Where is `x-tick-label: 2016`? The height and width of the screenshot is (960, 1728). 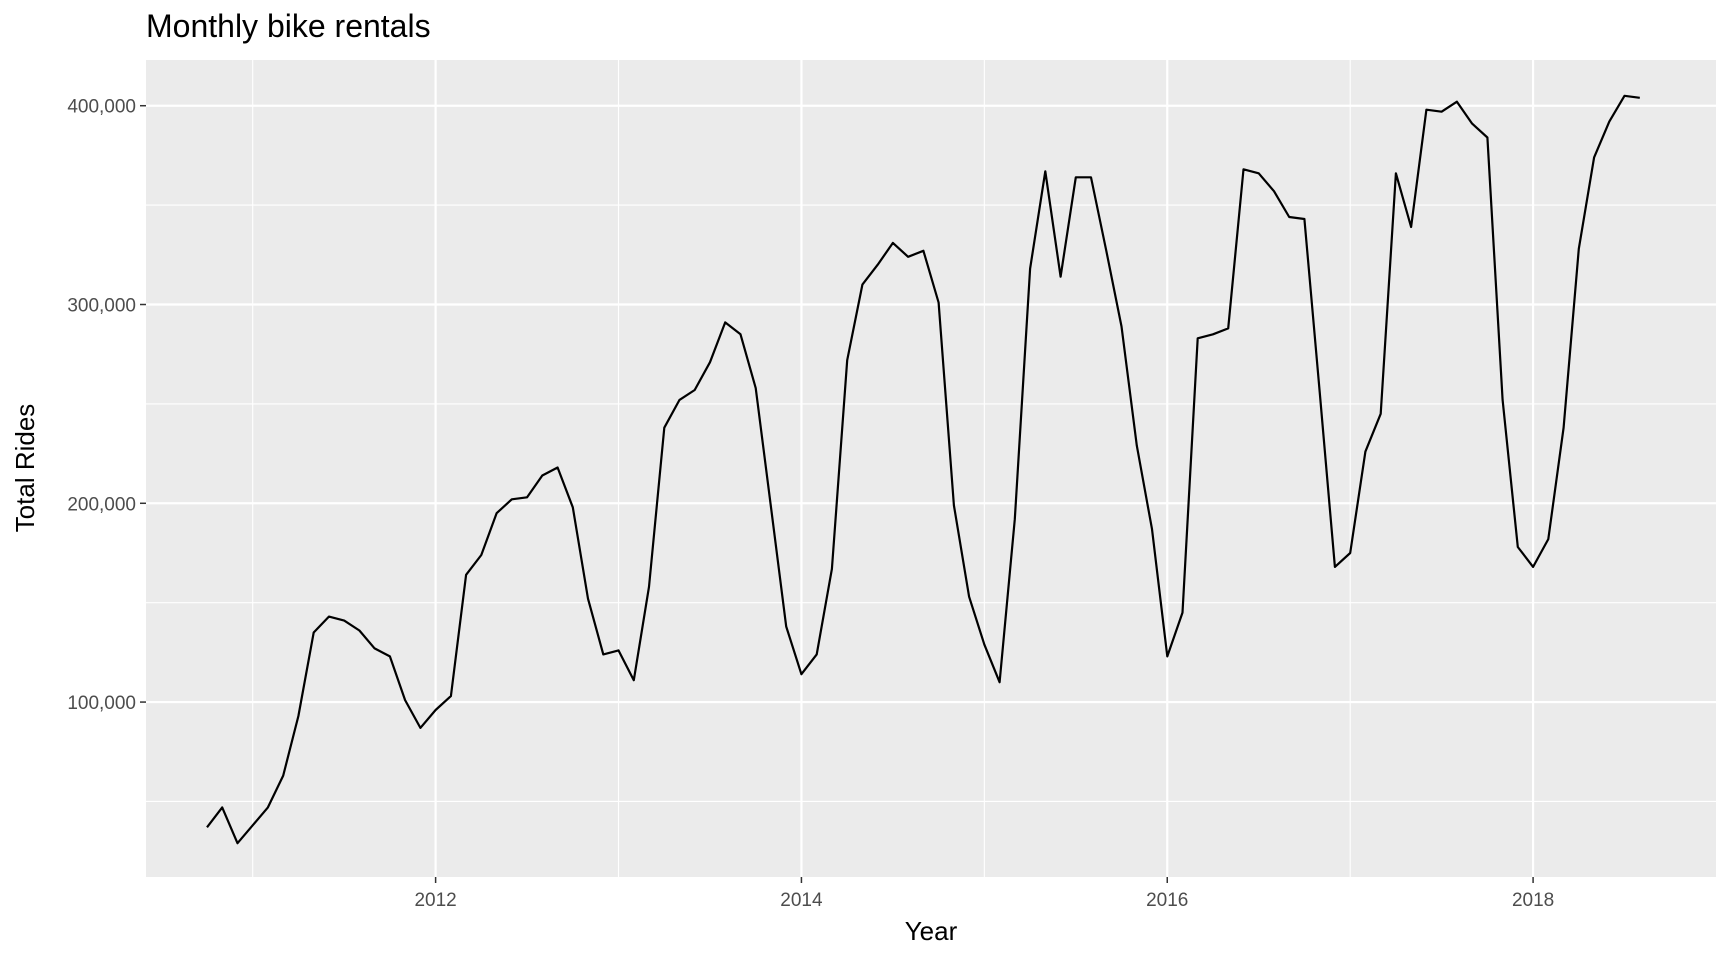
x-tick-label: 2016 is located at coordinates (1167, 900).